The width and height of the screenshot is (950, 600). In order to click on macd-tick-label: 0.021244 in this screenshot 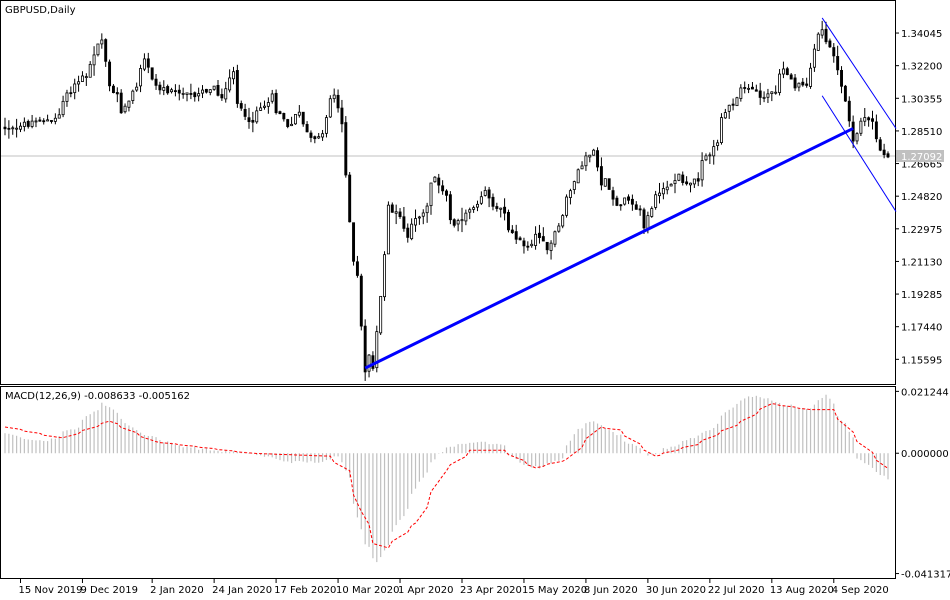, I will do `click(925, 392)`.